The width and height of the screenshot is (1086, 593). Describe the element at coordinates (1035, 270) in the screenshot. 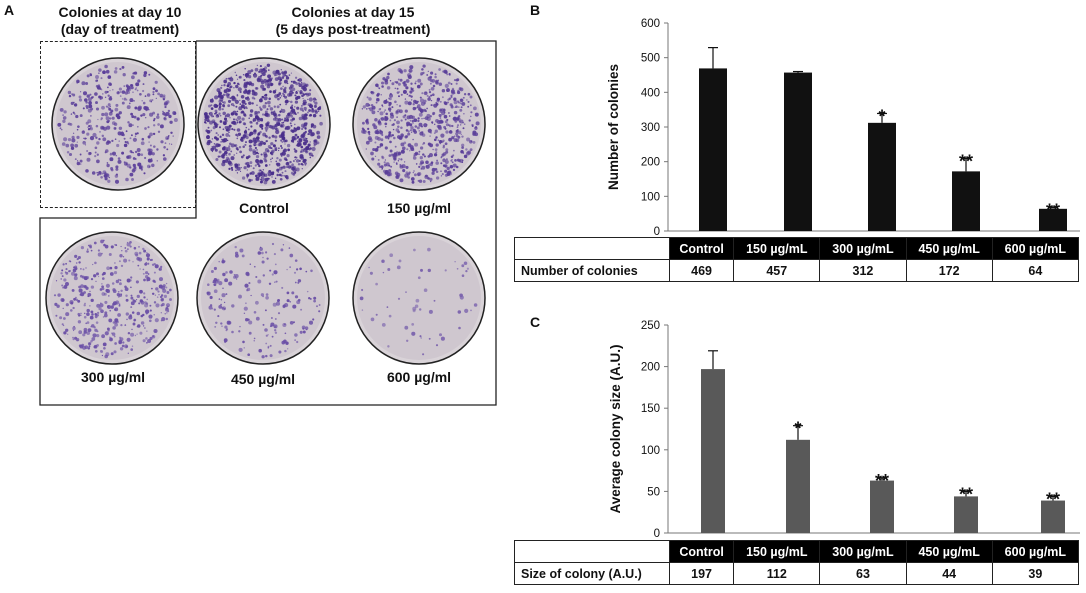

I see `table-b-cell-4: 64` at that location.